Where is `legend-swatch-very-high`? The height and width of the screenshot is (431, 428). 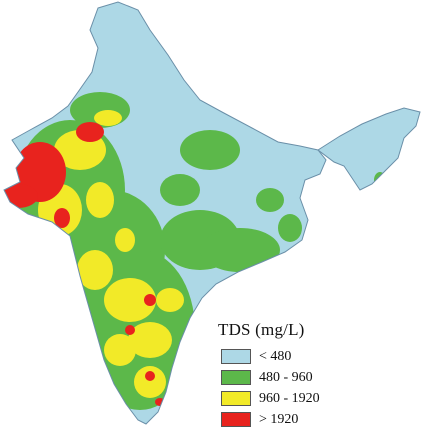
legend-swatch-very-high is located at coordinates (236, 419).